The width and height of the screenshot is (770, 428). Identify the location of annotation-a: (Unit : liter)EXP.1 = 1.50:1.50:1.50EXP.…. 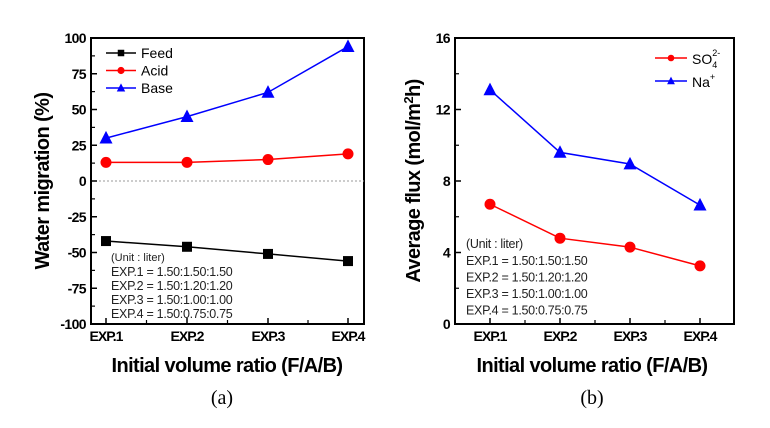
(172, 286).